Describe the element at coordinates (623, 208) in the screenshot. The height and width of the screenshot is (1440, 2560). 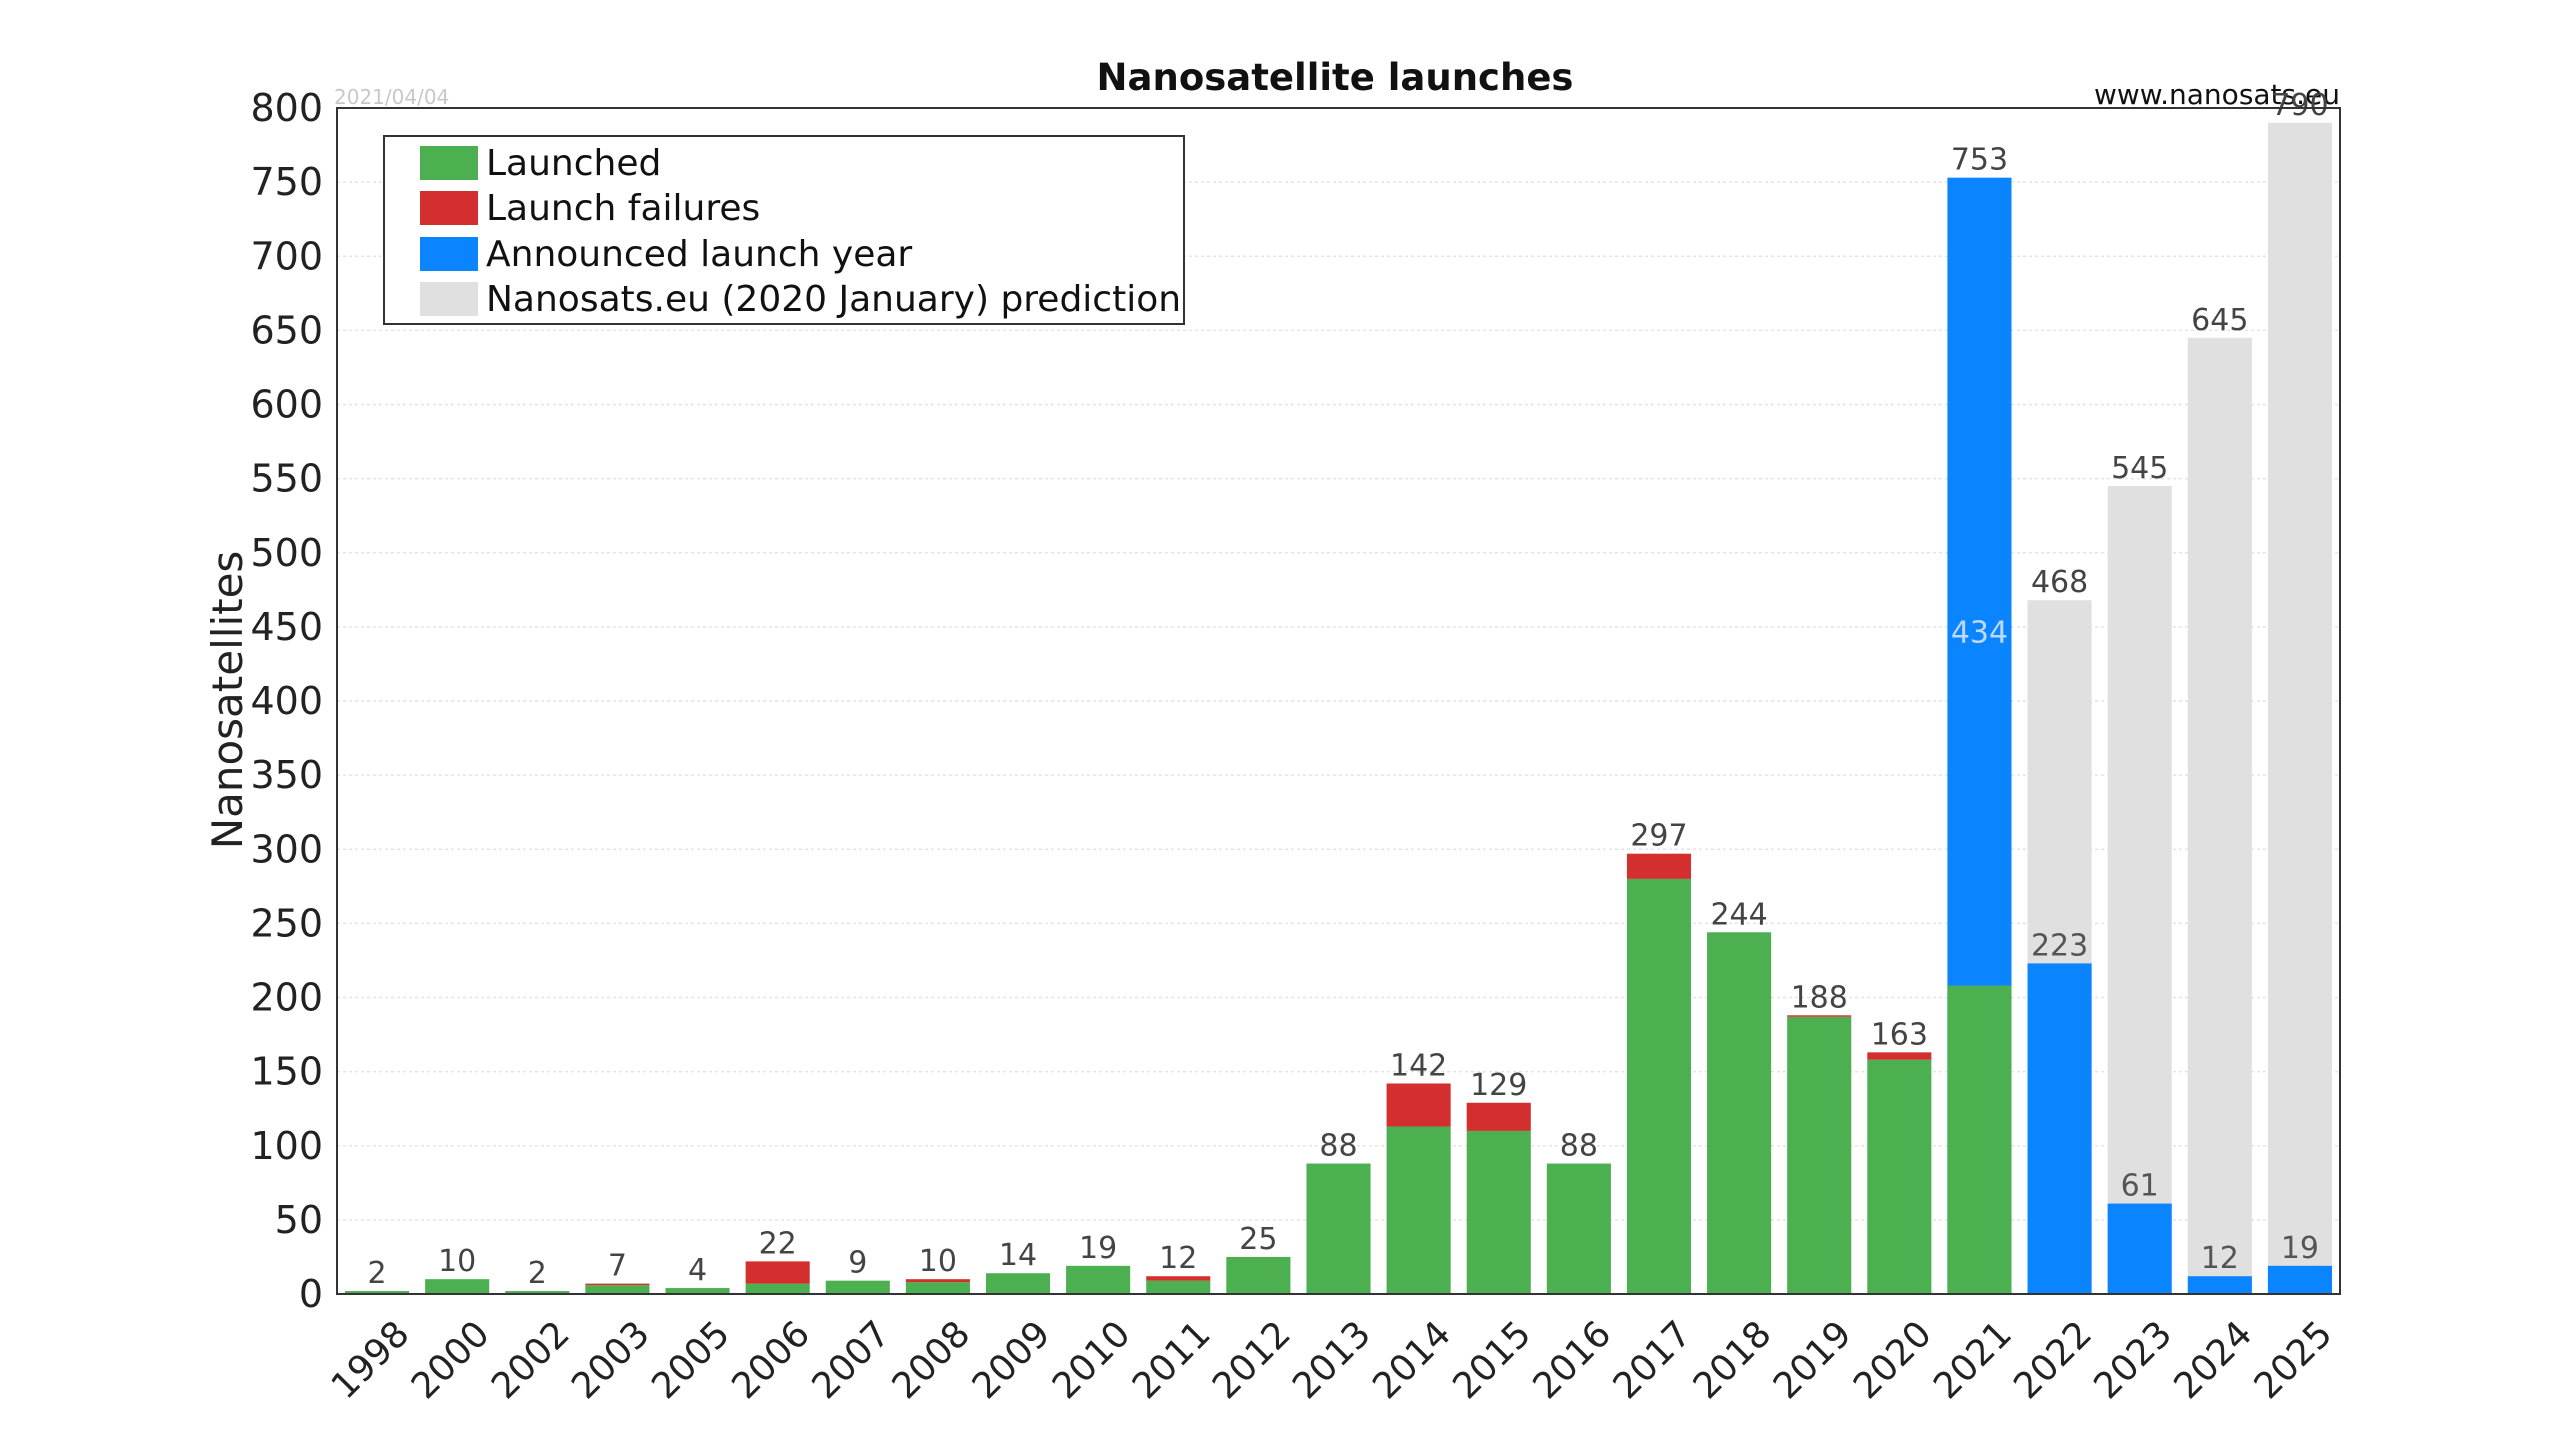
I see `legend-label-launch-failures: Launch failures` at that location.